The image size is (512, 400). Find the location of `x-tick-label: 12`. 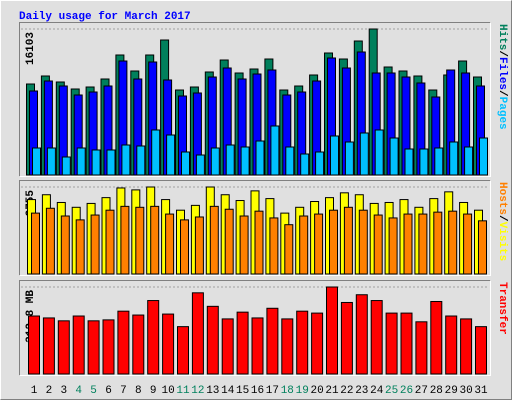

x-tick-label: 12 is located at coordinates (197, 391).